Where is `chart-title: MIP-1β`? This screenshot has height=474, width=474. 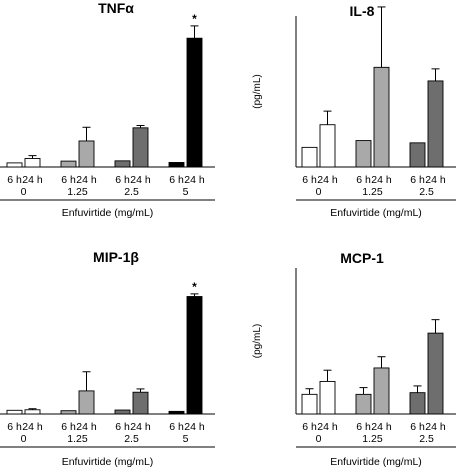
chart-title: MIP-1β is located at coordinates (116, 257).